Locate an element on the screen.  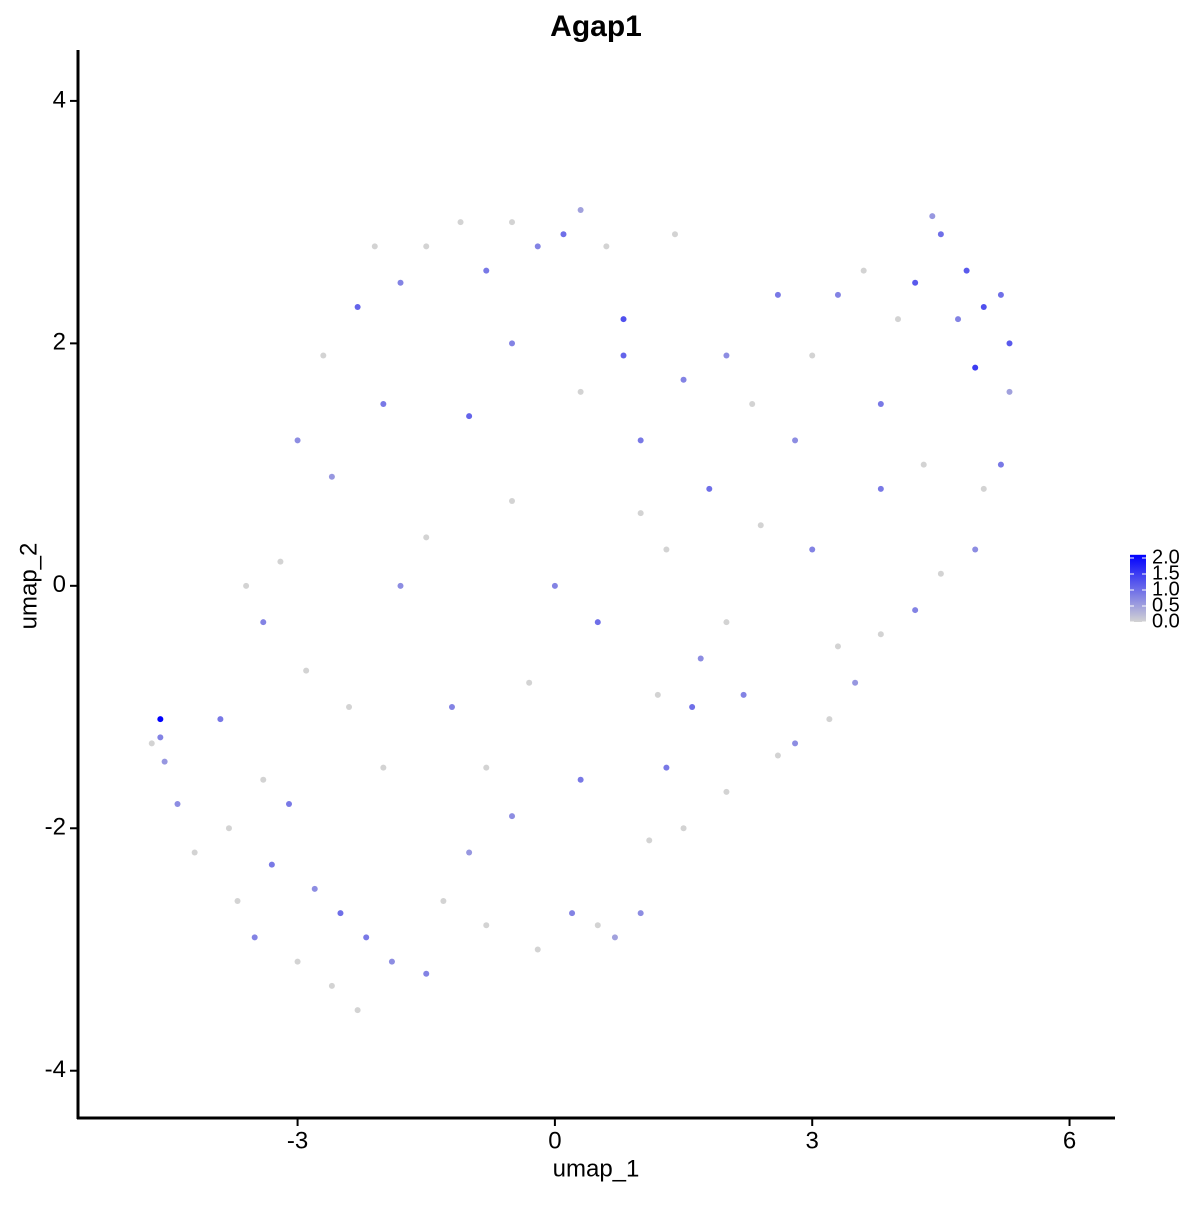
color-tick-label: 2.0 is located at coordinates (1166, 557).